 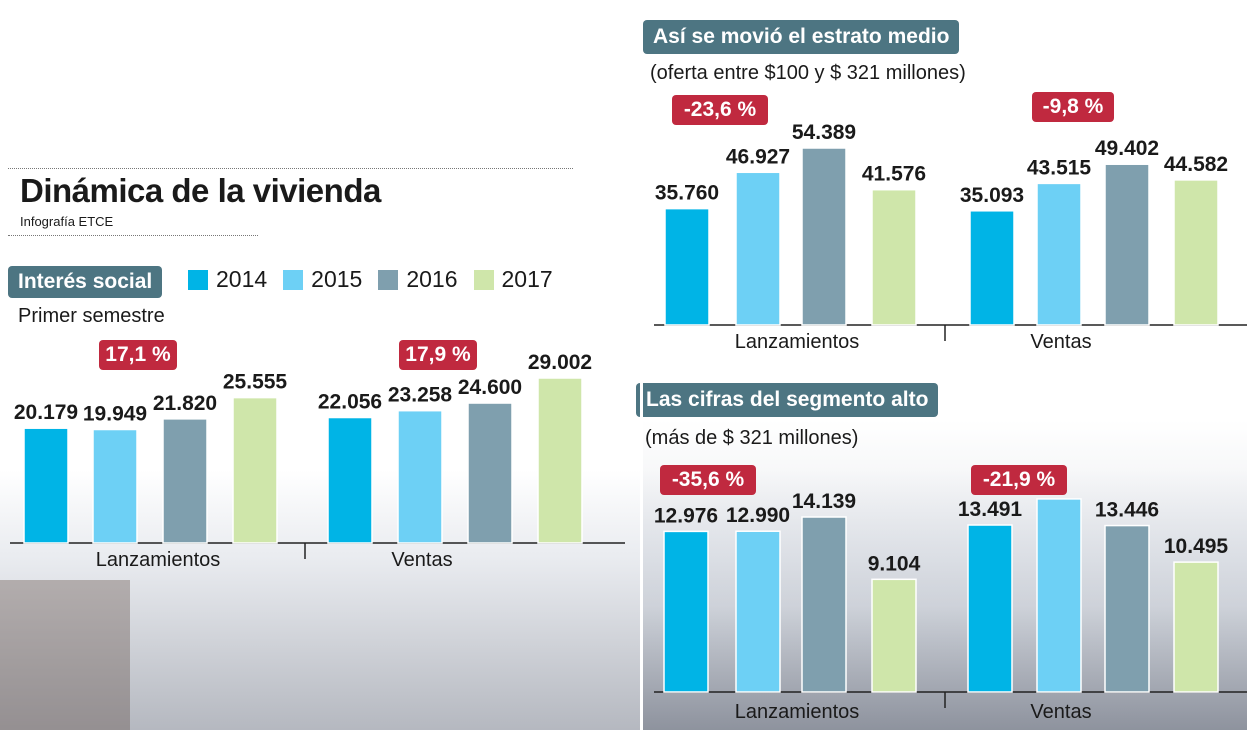 I want to click on data-label: 21.820, so click(x=185, y=403).